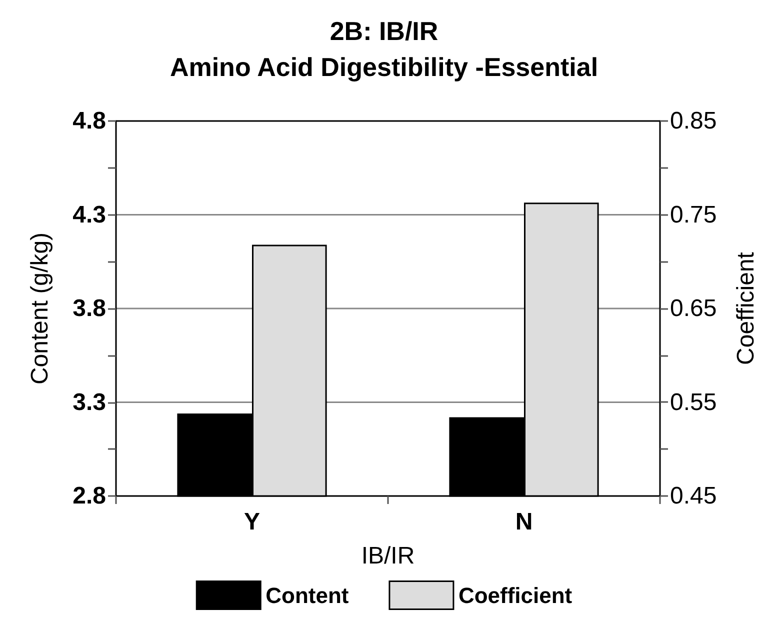 Image resolution: width=768 pixels, height=629 pixels. Describe the element at coordinates (89, 496) in the screenshot. I see `y-tick-label: 2.8` at that location.